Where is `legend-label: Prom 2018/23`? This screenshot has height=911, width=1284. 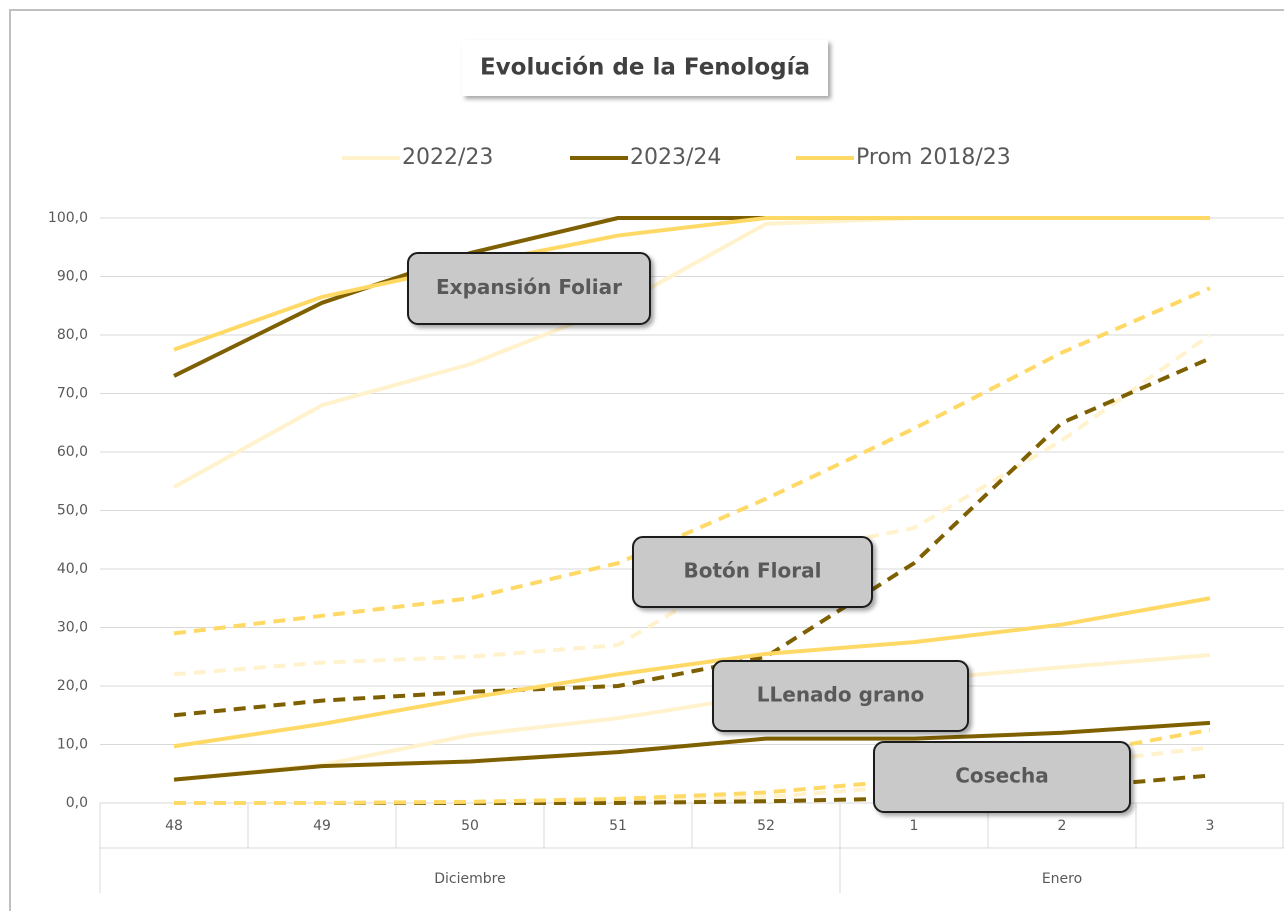
legend-label: Prom 2018/23 is located at coordinates (933, 157).